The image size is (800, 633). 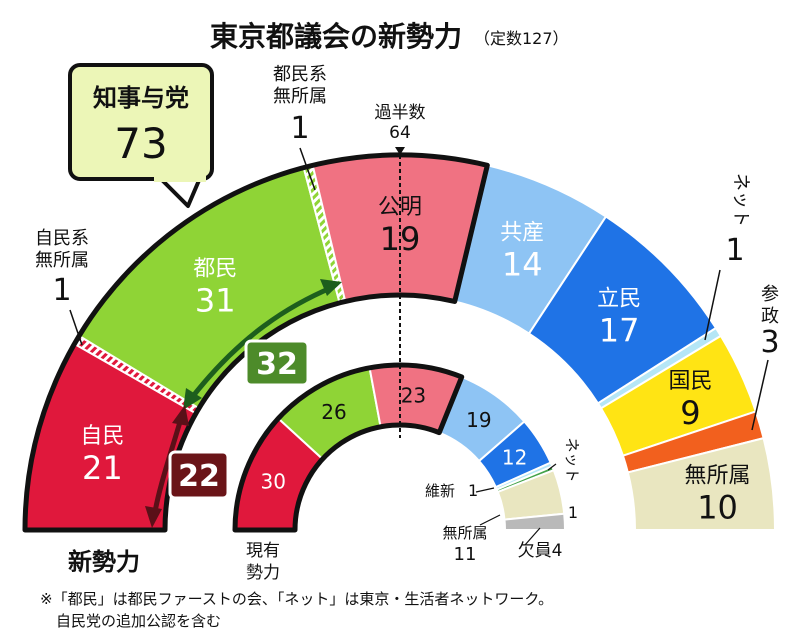 I want to click on arrow-tomin-komei, so click(x=262, y=344).